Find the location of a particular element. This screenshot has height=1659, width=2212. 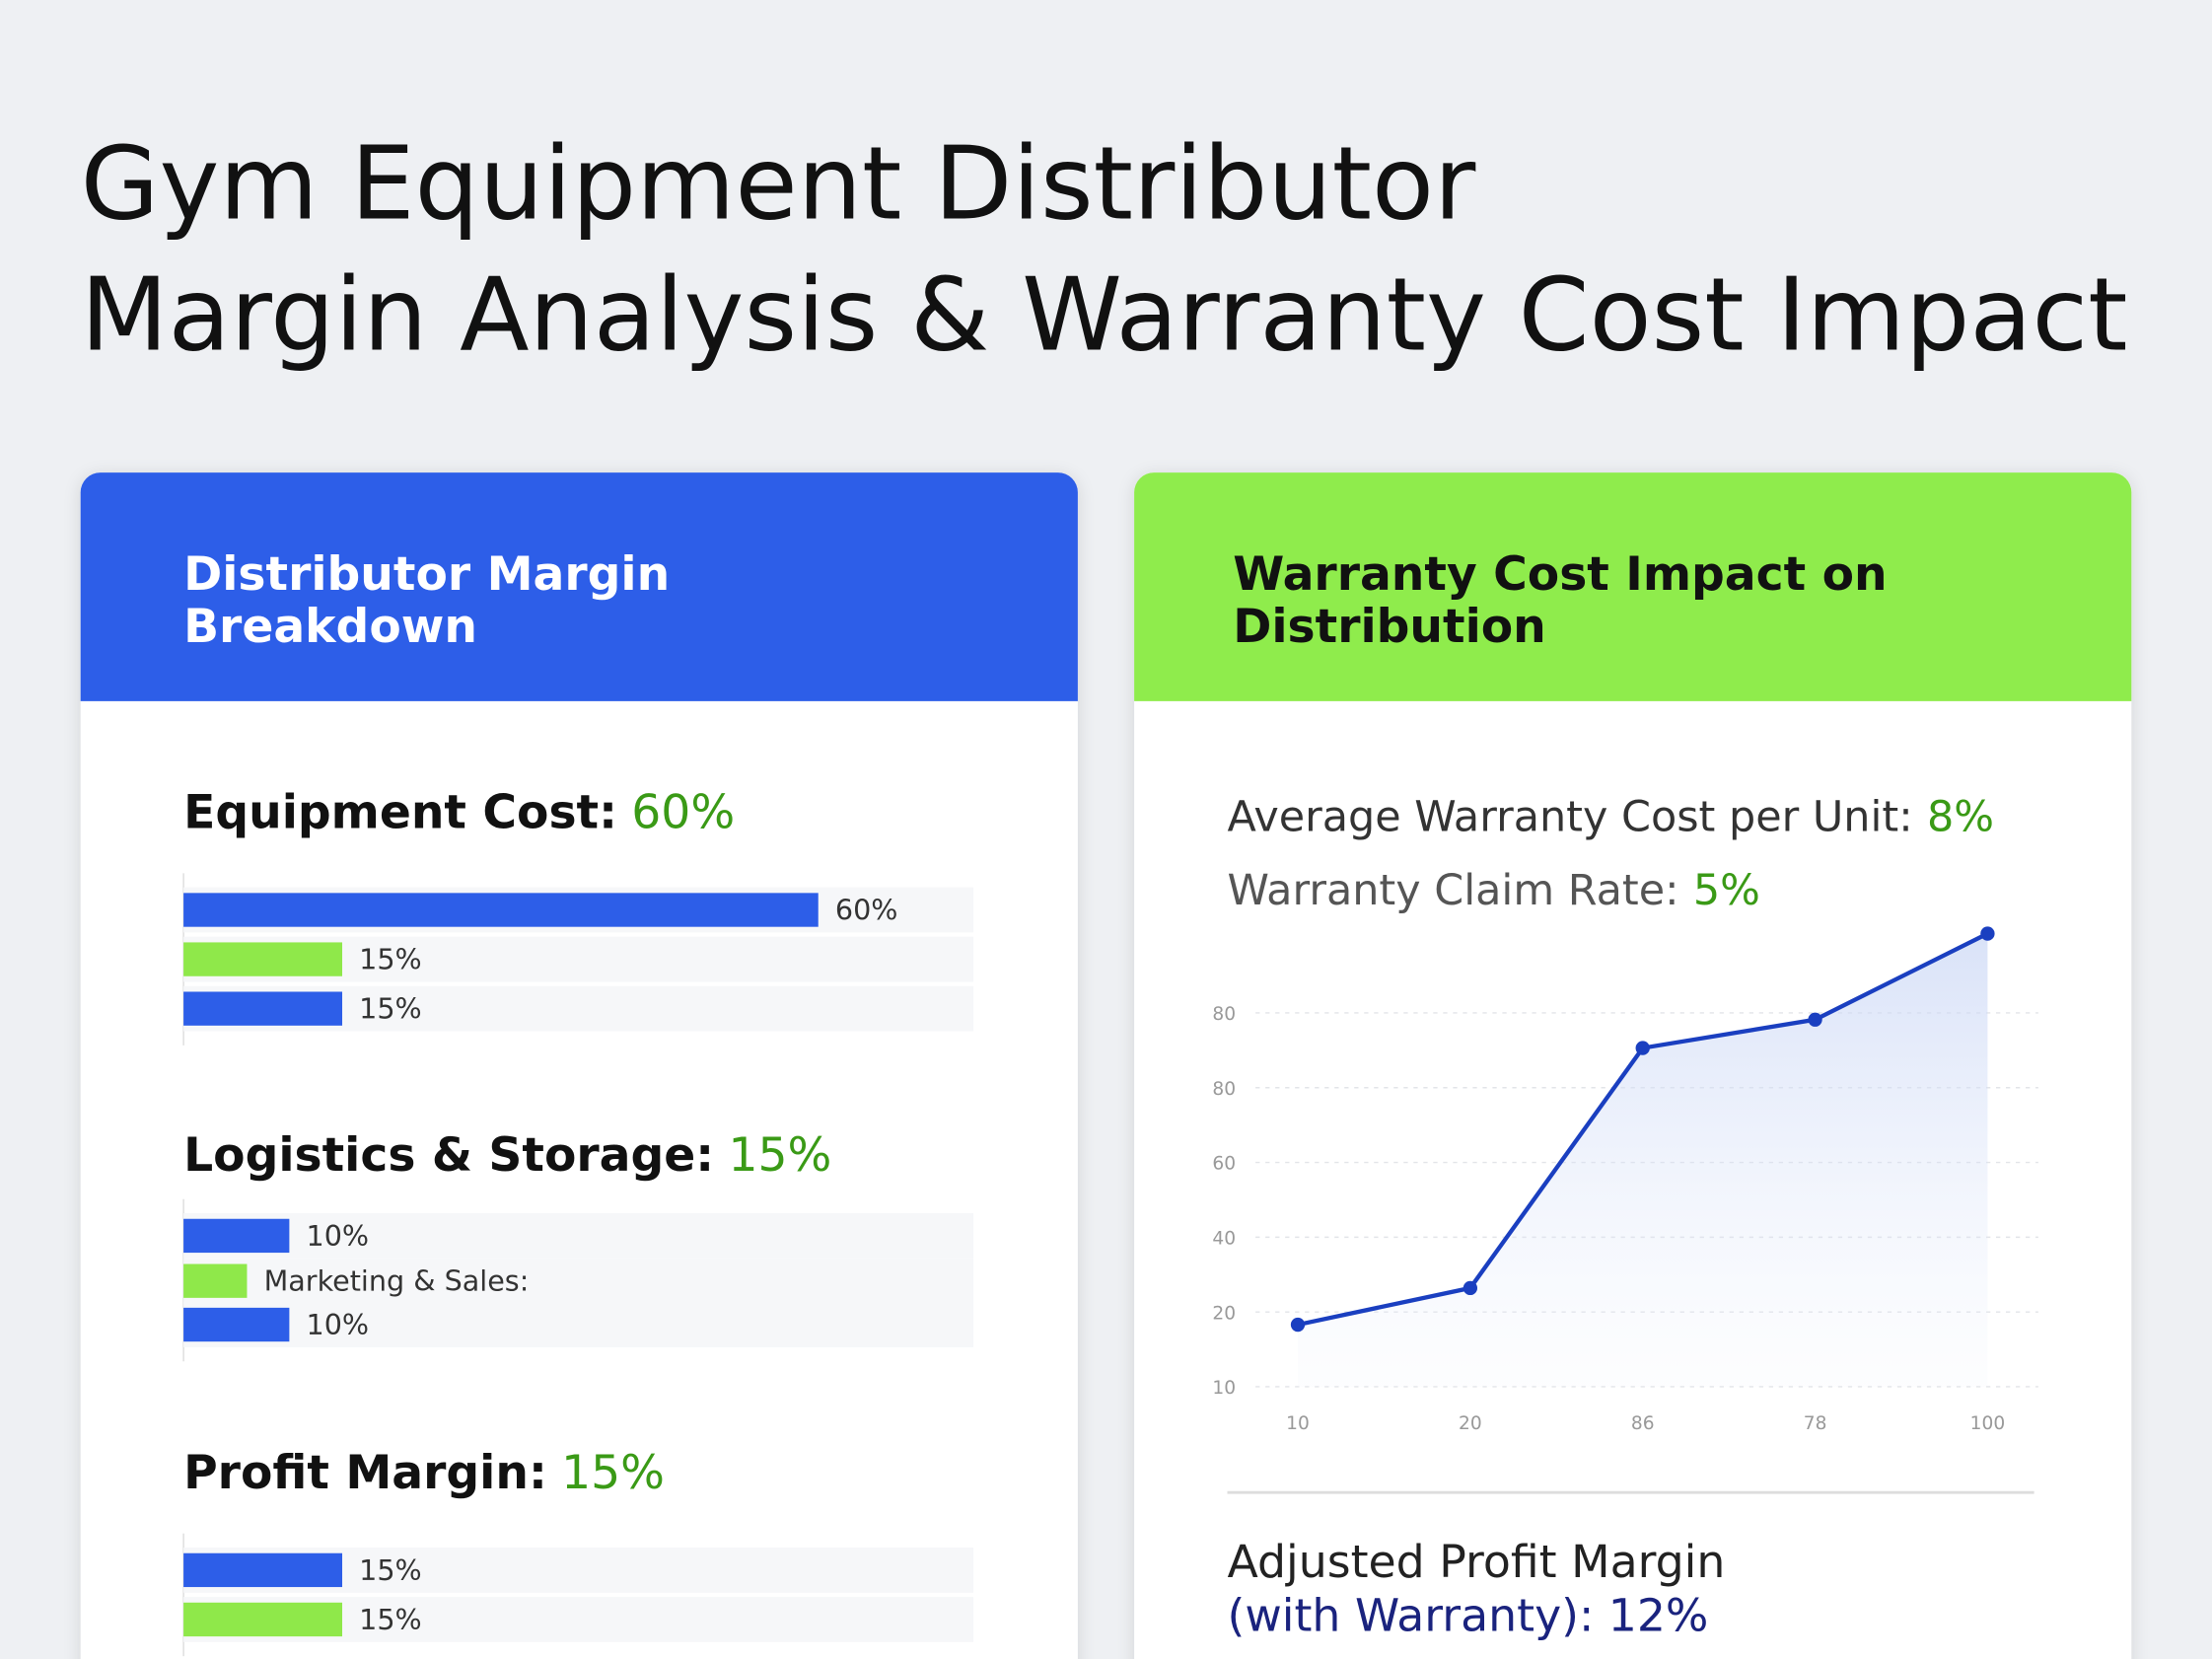

card-heading: Warranty Cost Impact on is located at coordinates (1560, 574).